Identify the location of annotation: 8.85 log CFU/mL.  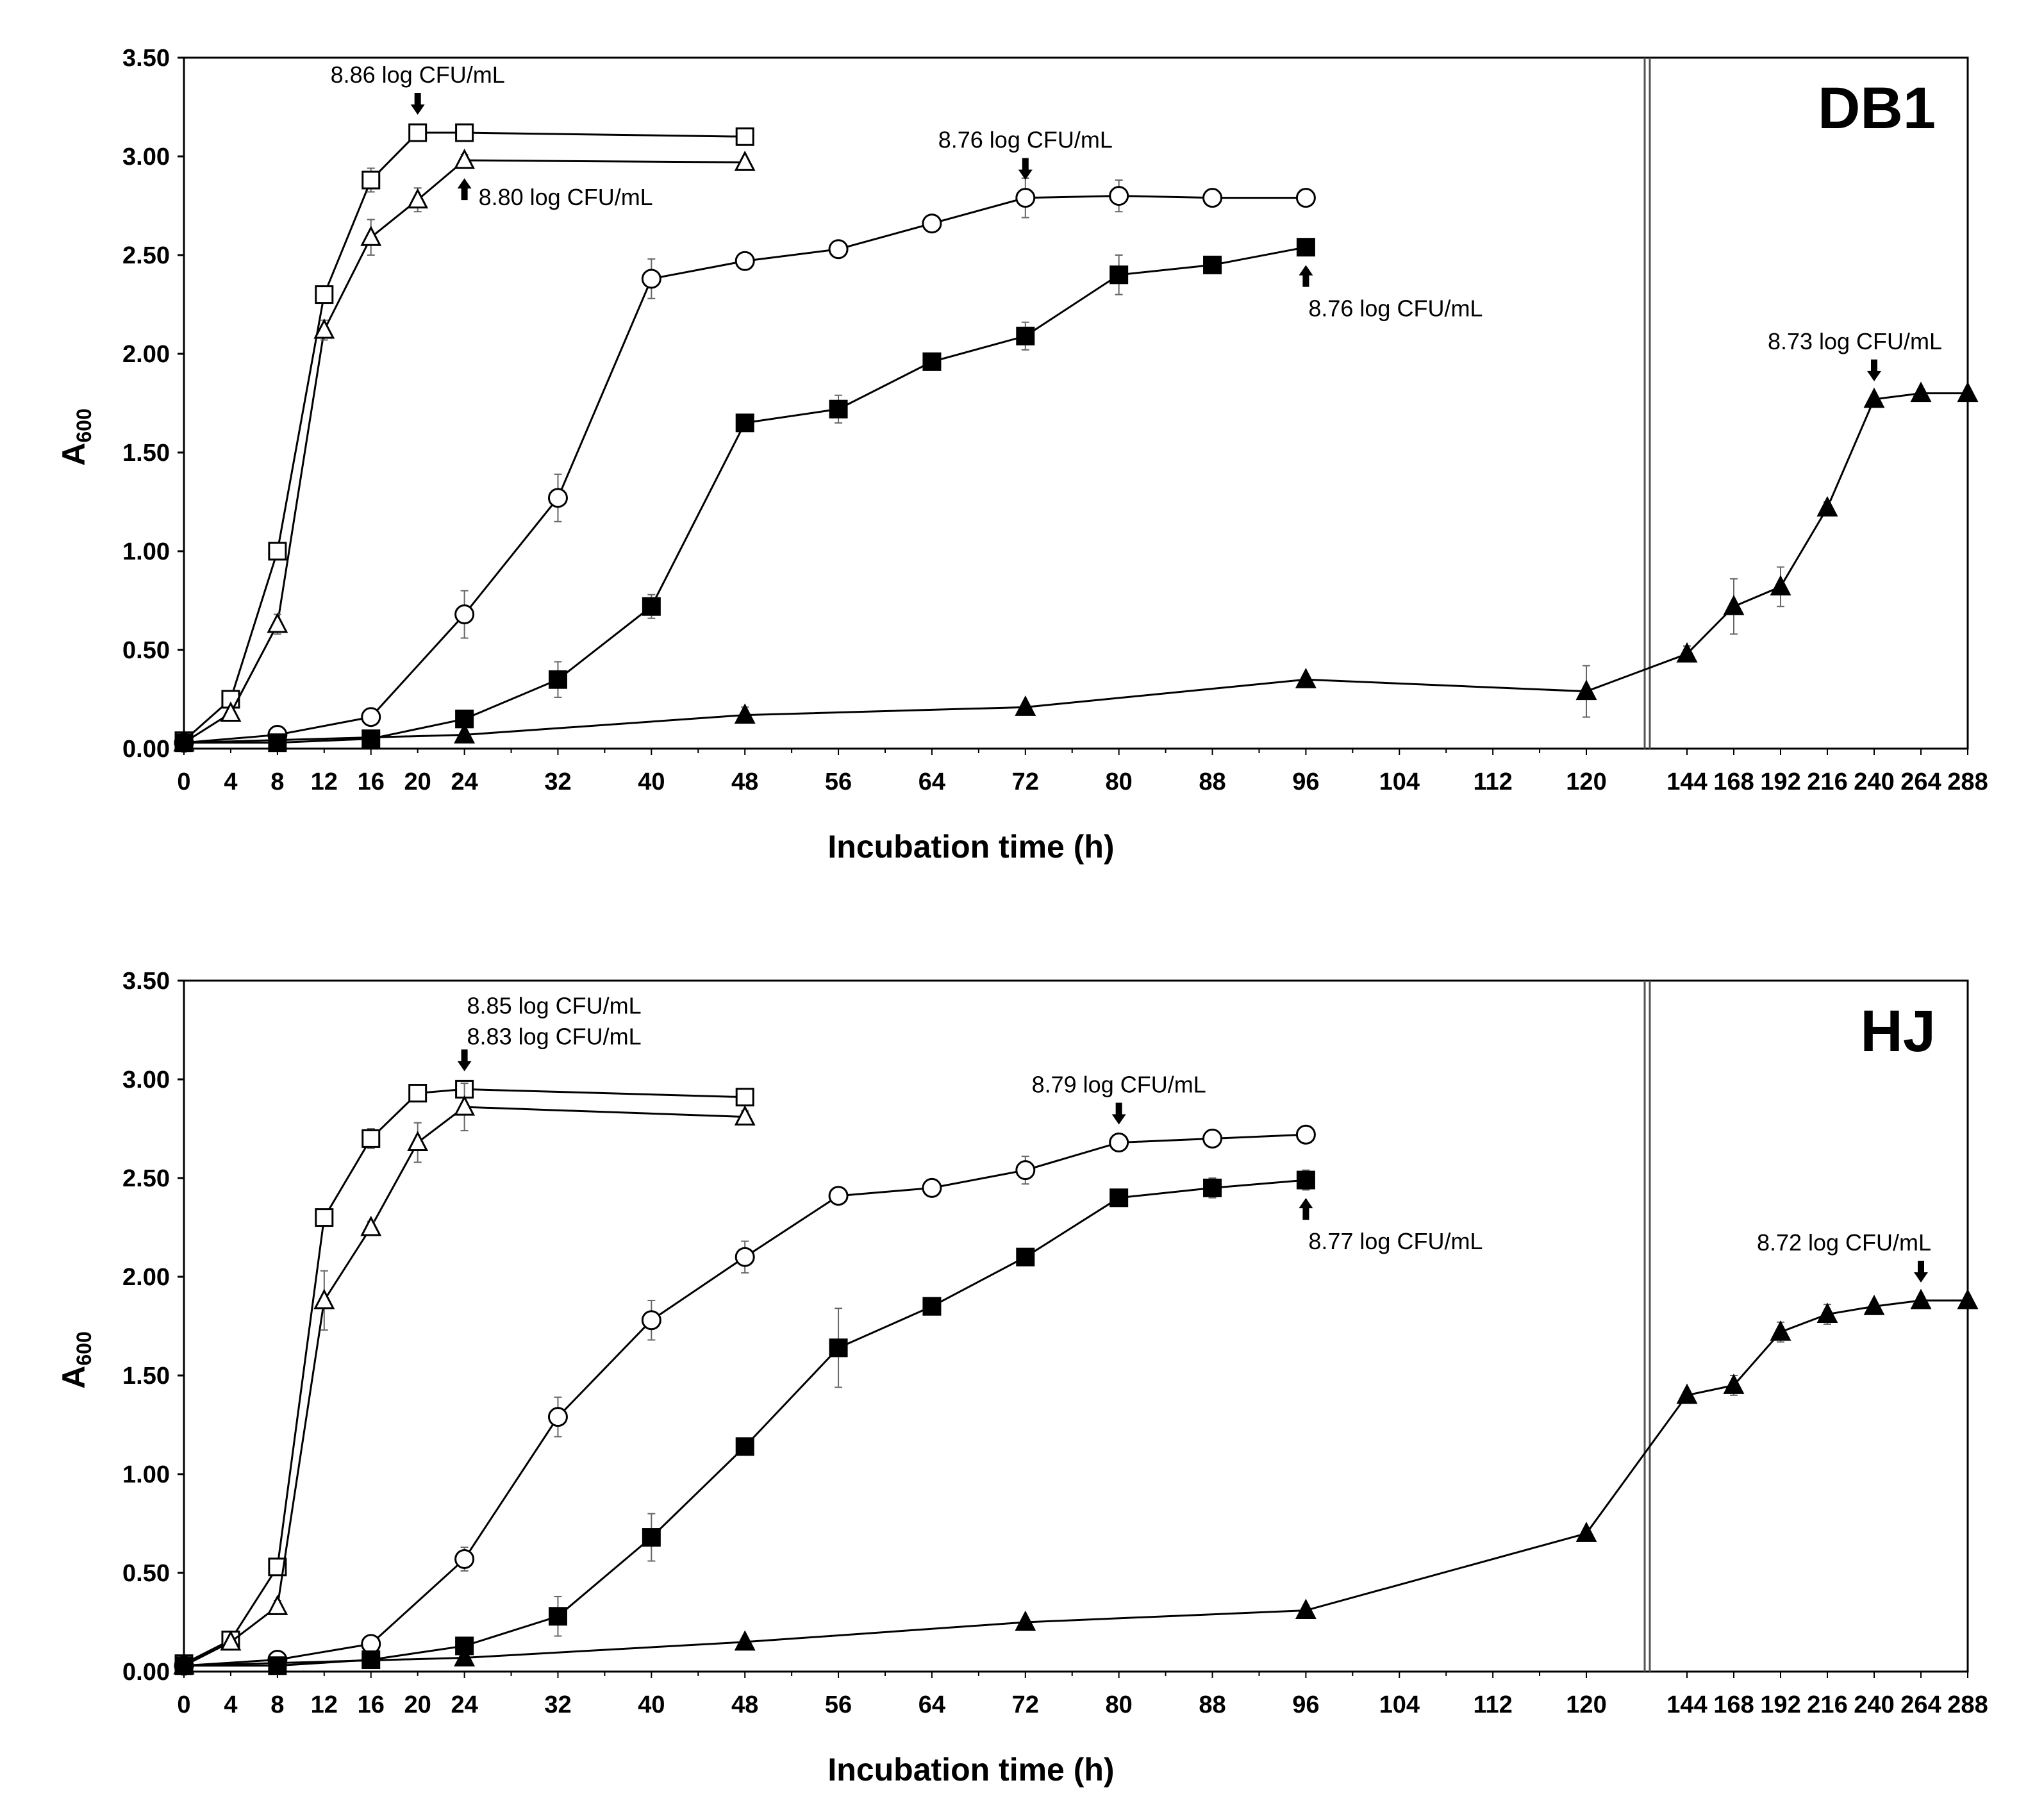
(550, 1032).